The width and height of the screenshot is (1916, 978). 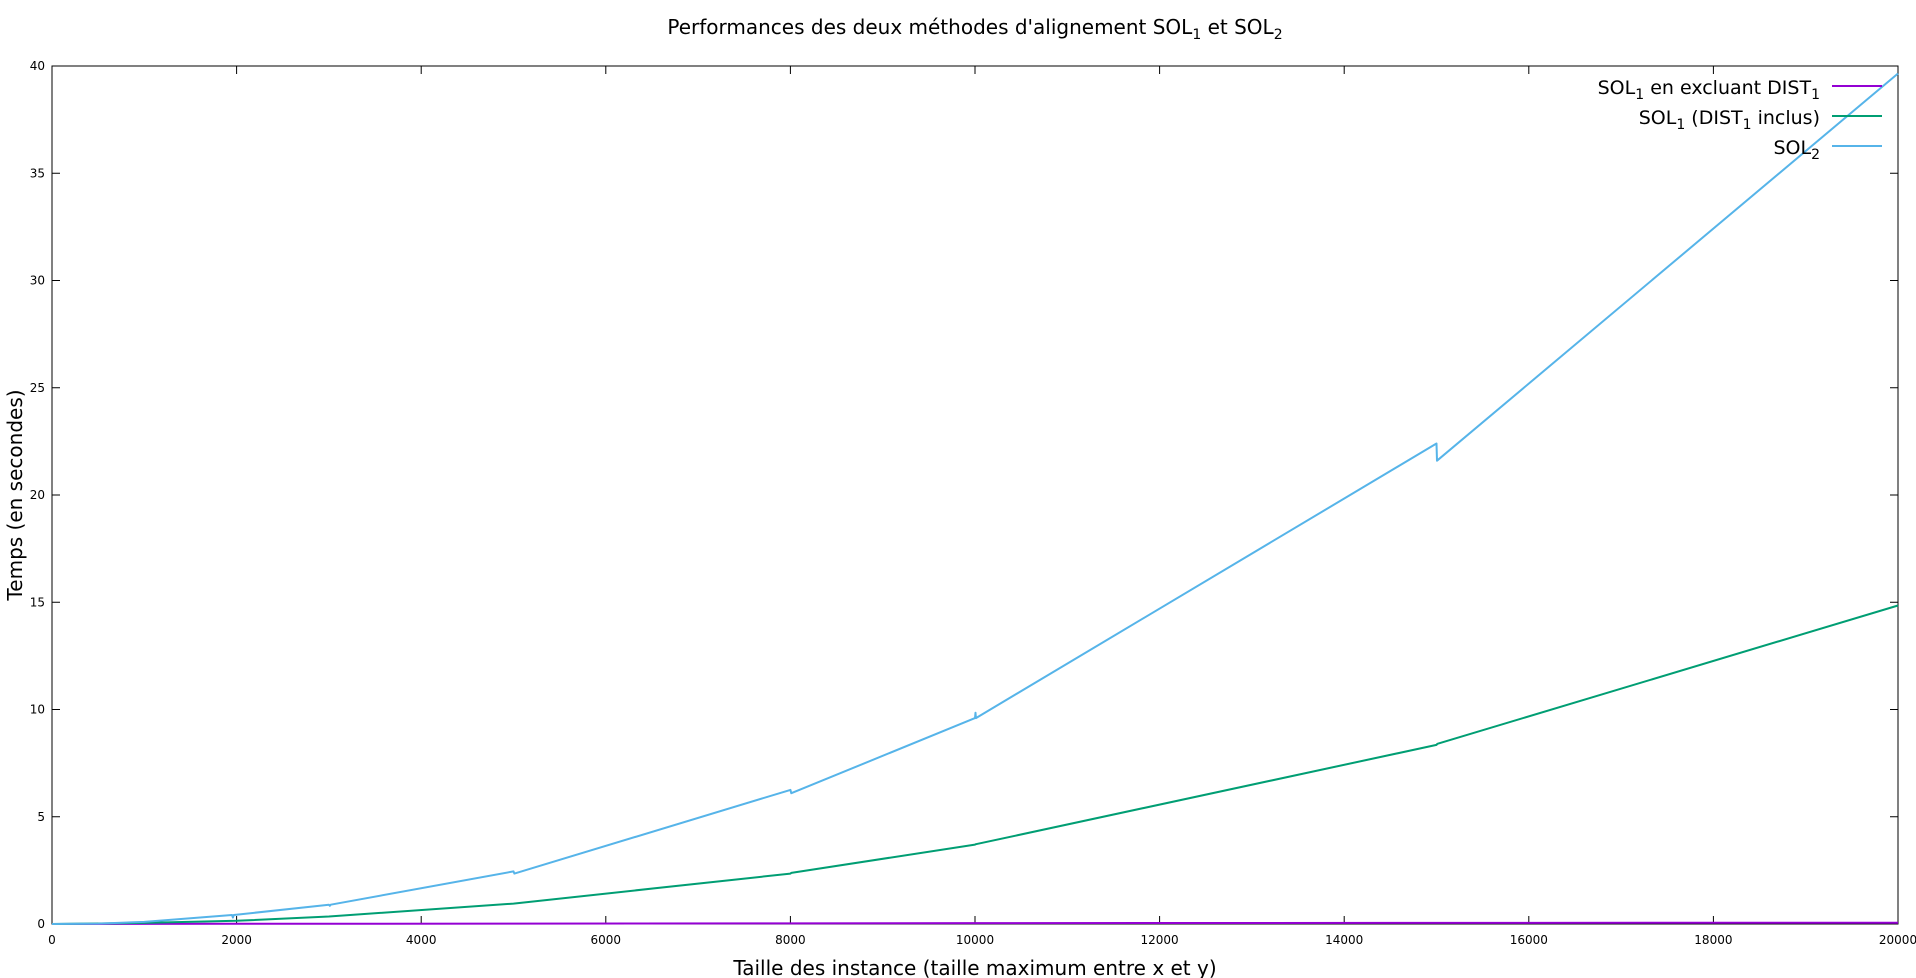 I want to click on legend-label-sol2: SOL2, so click(x=1796, y=150).